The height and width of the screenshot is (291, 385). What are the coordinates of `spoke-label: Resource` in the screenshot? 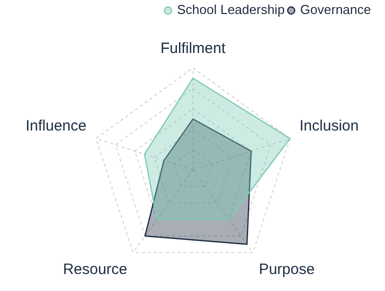 It's located at (95, 269).